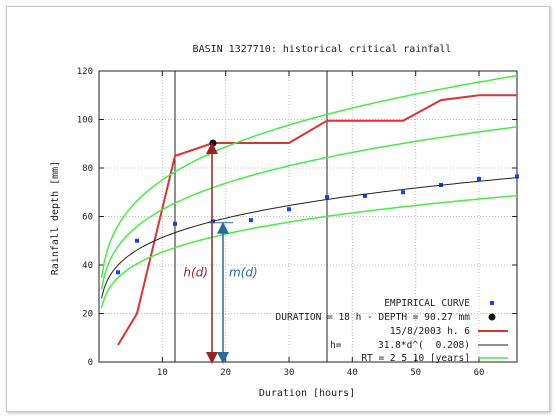 This screenshot has width=556, height=418. Describe the element at coordinates (479, 373) in the screenshot. I see `x-tick-label: 60` at that location.